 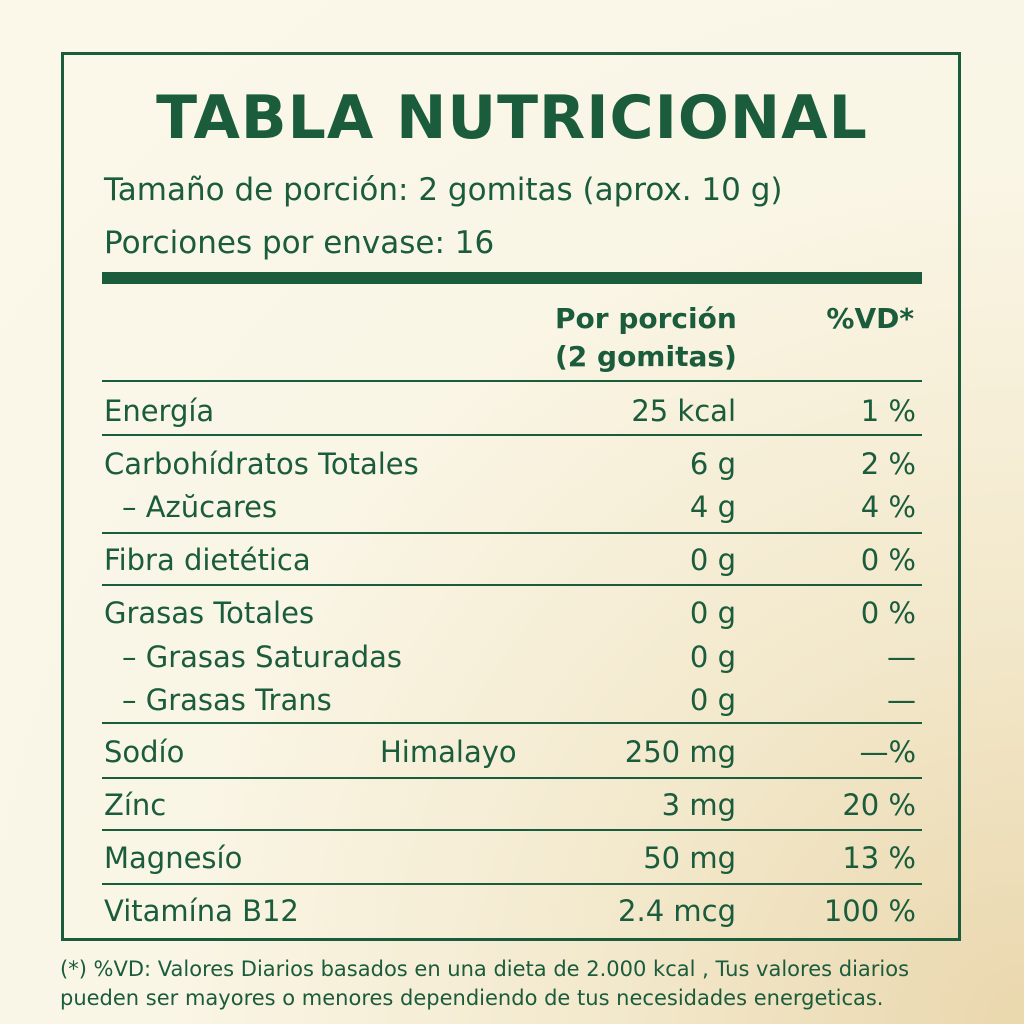 I want to click on nutrient-row-energy: Energía 25 kcal 1 %, so click(x=510, y=411).